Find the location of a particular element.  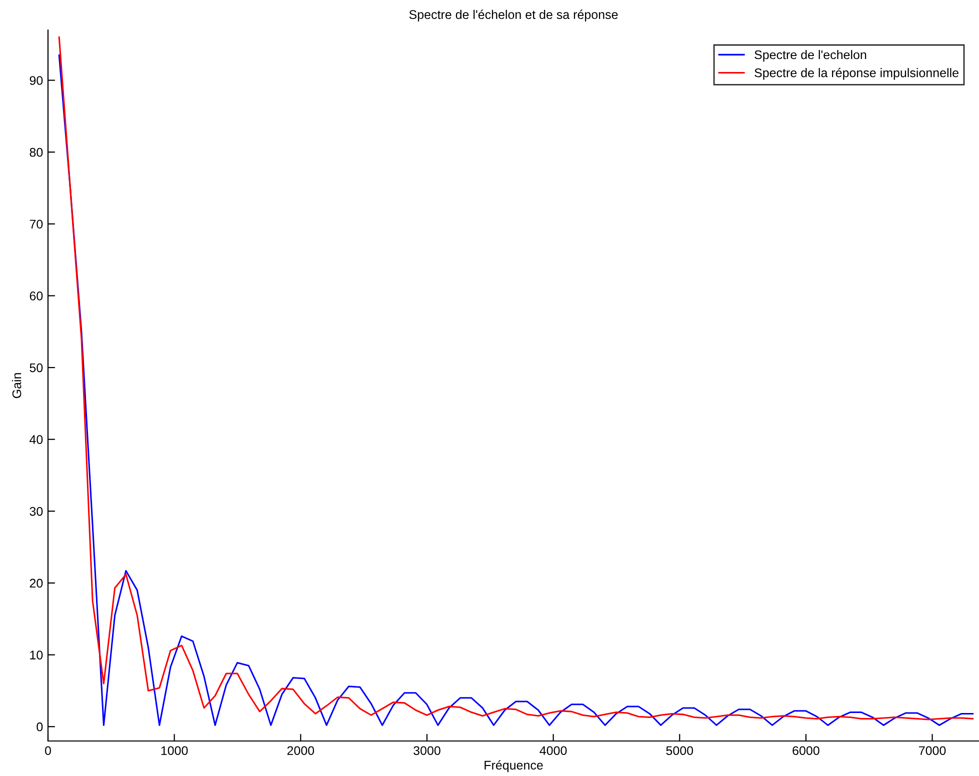

x-tick-label: 2000 is located at coordinates (300, 751).